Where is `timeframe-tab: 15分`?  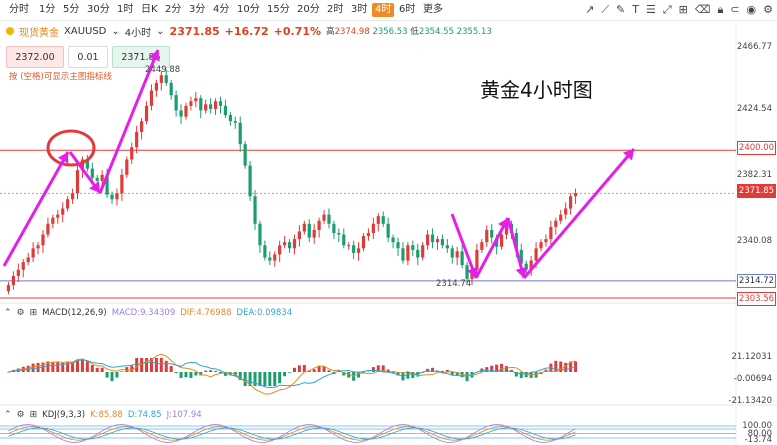
timeframe-tab: 15分 is located at coordinates (278, 9).